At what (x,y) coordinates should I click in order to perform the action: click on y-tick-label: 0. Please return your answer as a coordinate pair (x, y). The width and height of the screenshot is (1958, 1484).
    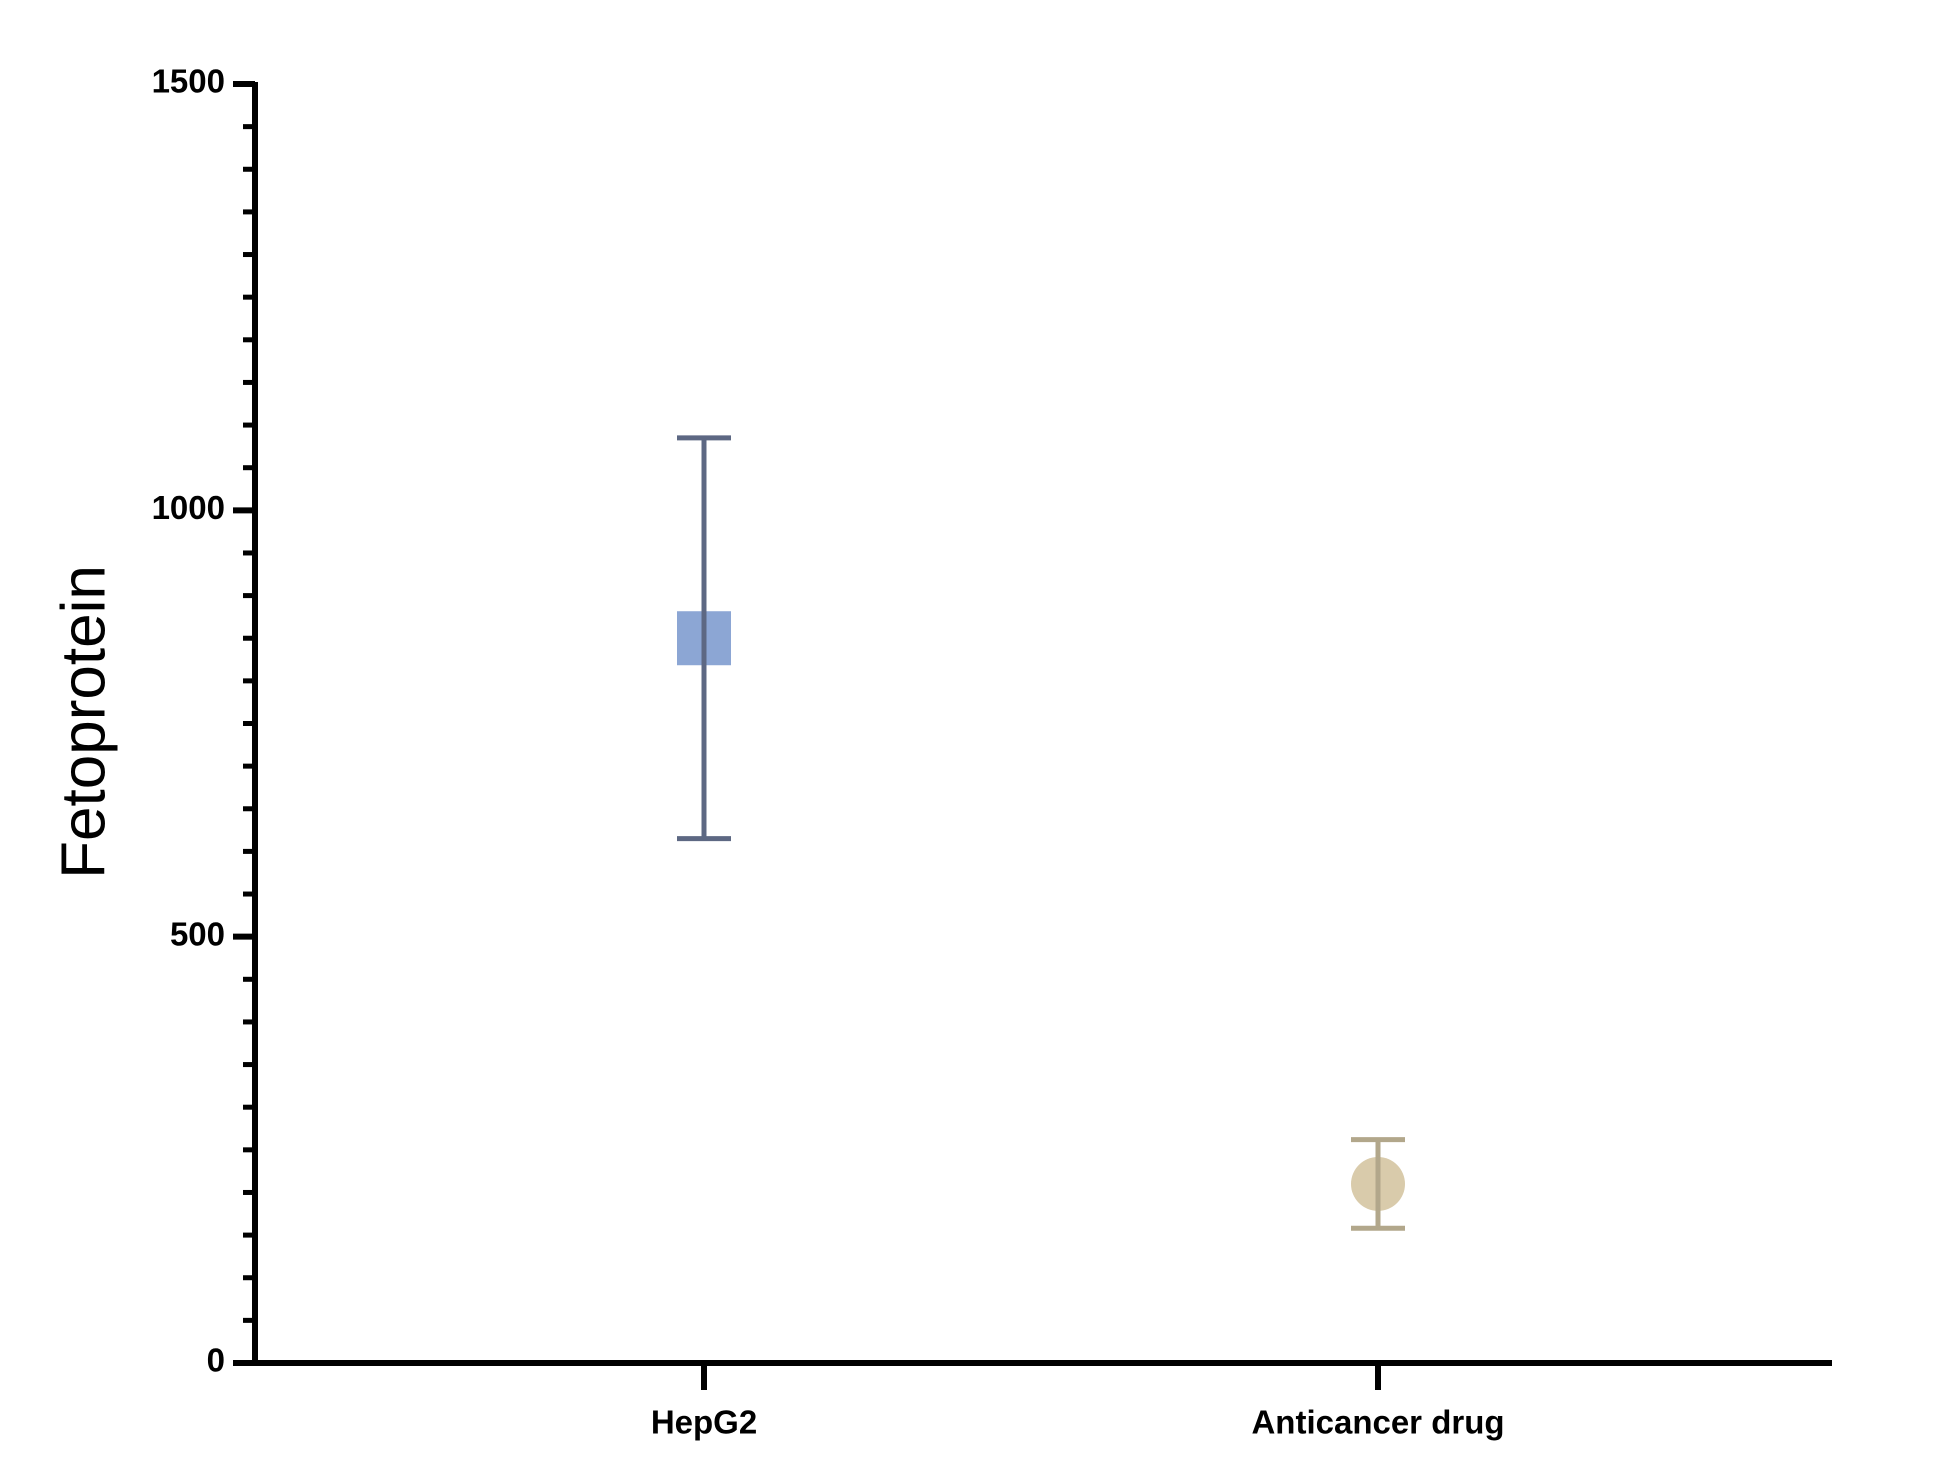
    Looking at the image, I should click on (216, 1360).